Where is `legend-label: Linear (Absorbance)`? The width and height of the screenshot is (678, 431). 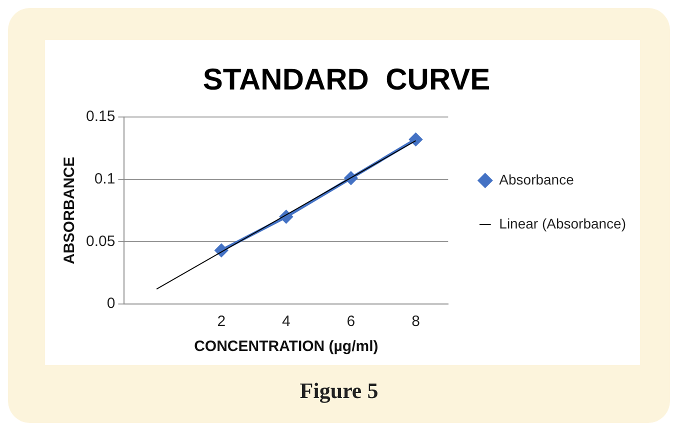
legend-label: Linear (Absorbance) is located at coordinates (562, 223).